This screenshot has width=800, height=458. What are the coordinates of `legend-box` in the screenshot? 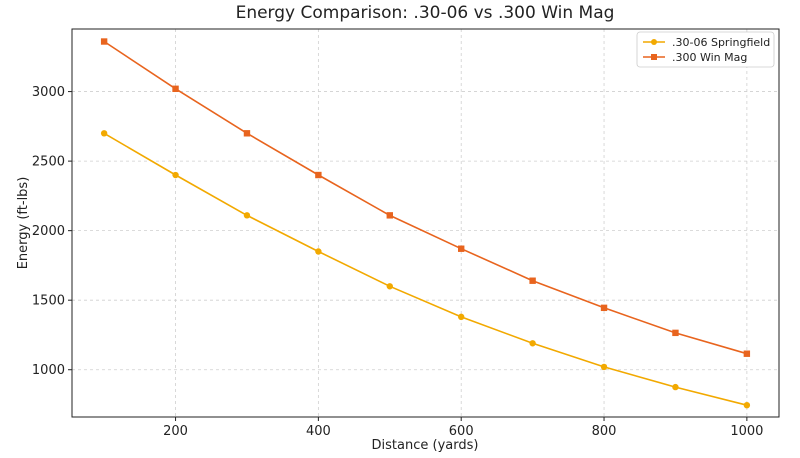 It's located at (705, 49).